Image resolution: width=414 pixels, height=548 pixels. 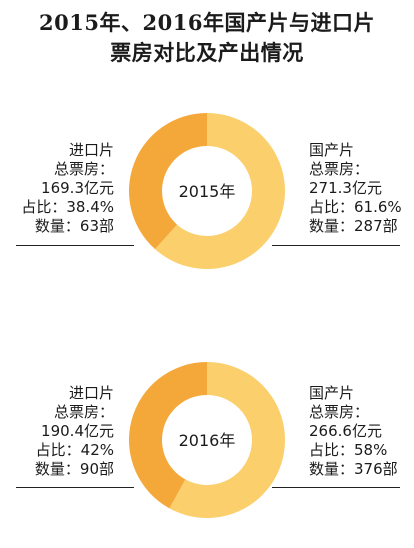 What do you see at coordinates (167, 435) in the screenshot?
I see `donut-slice-2016-imported` at bounding box center [167, 435].